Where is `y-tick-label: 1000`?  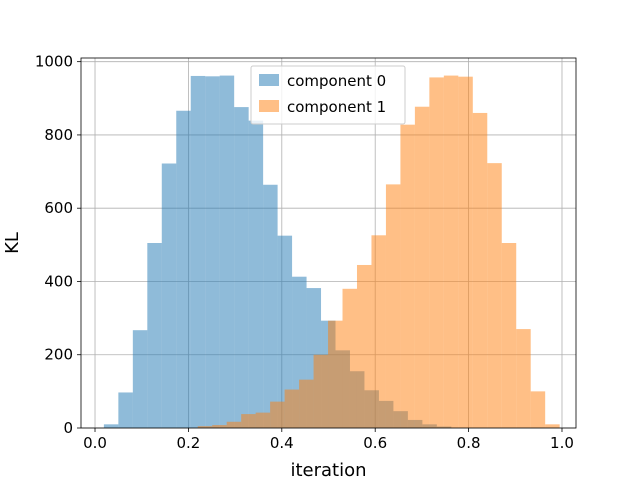
y-tick-label: 1000 is located at coordinates (54, 62).